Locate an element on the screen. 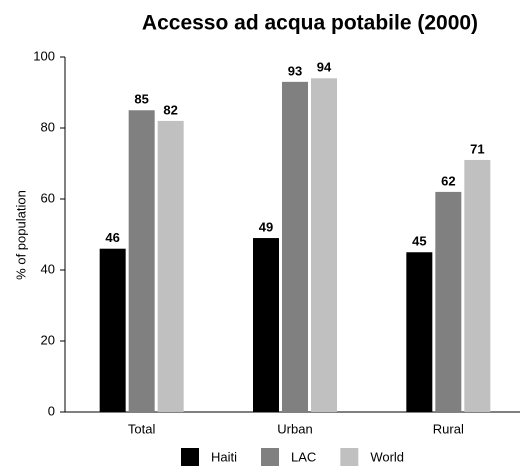 The width and height of the screenshot is (531, 469). value-label: 49 is located at coordinates (266, 226).